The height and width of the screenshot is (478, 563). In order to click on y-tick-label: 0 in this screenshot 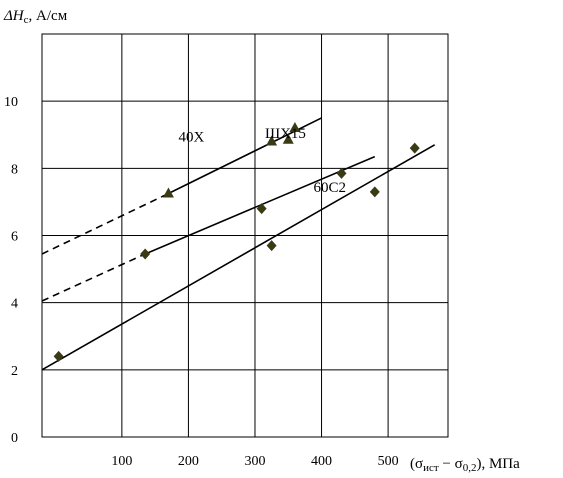, I will do `click(14, 438)`.